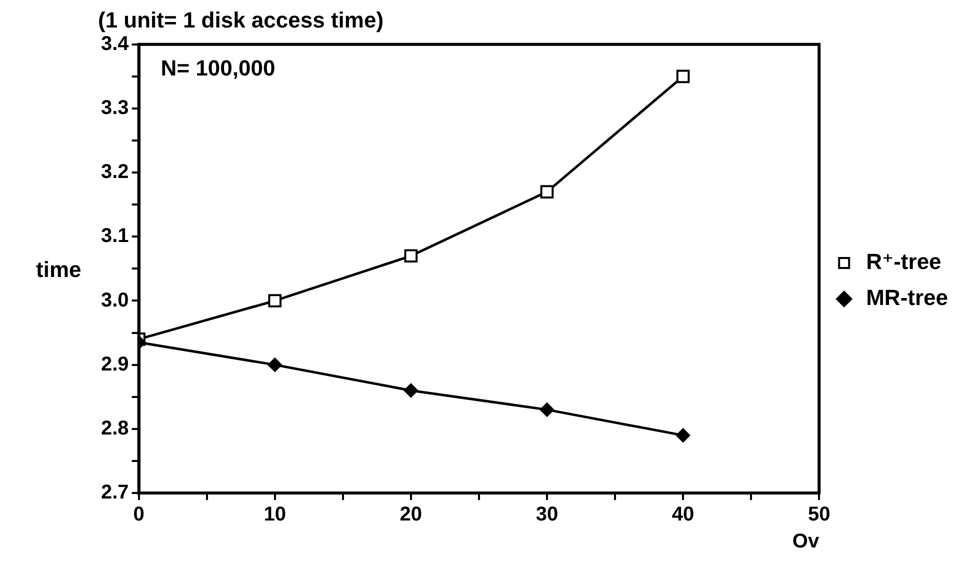 The image size is (976, 562). I want to click on y-tick-label: 3.1, so click(114, 236).